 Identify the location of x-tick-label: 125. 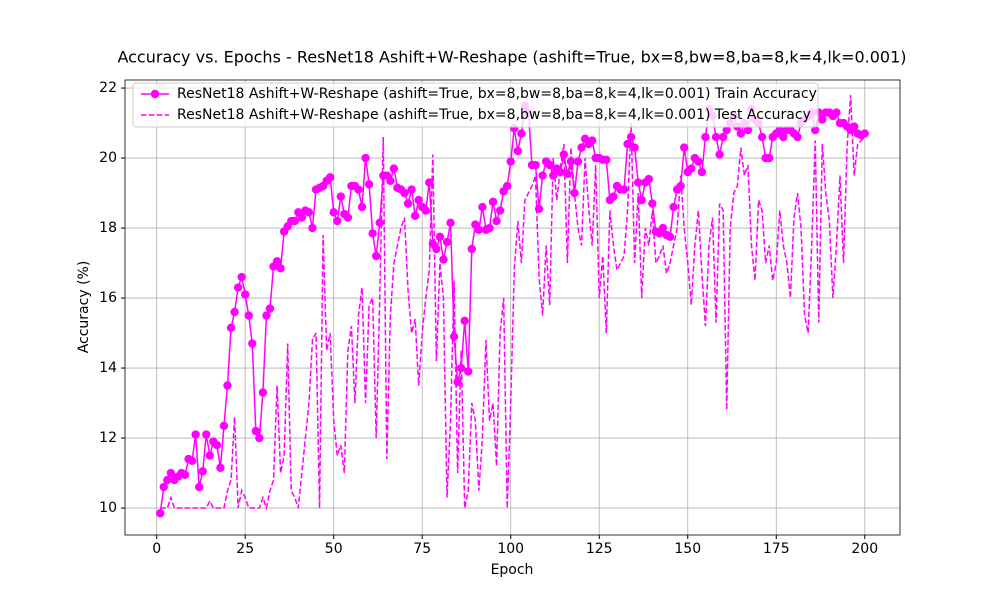
(599, 549).